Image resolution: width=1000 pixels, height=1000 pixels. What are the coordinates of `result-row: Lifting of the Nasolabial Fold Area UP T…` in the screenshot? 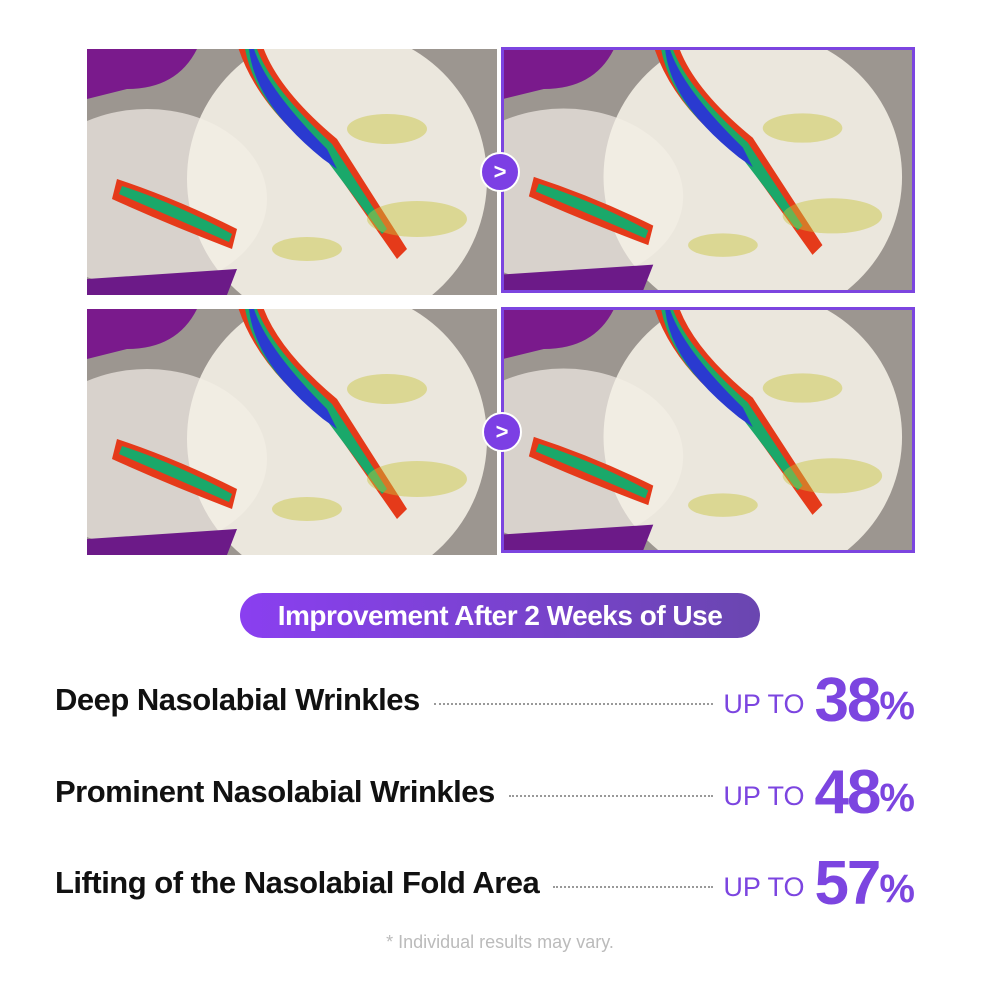 It's located at (485, 883).